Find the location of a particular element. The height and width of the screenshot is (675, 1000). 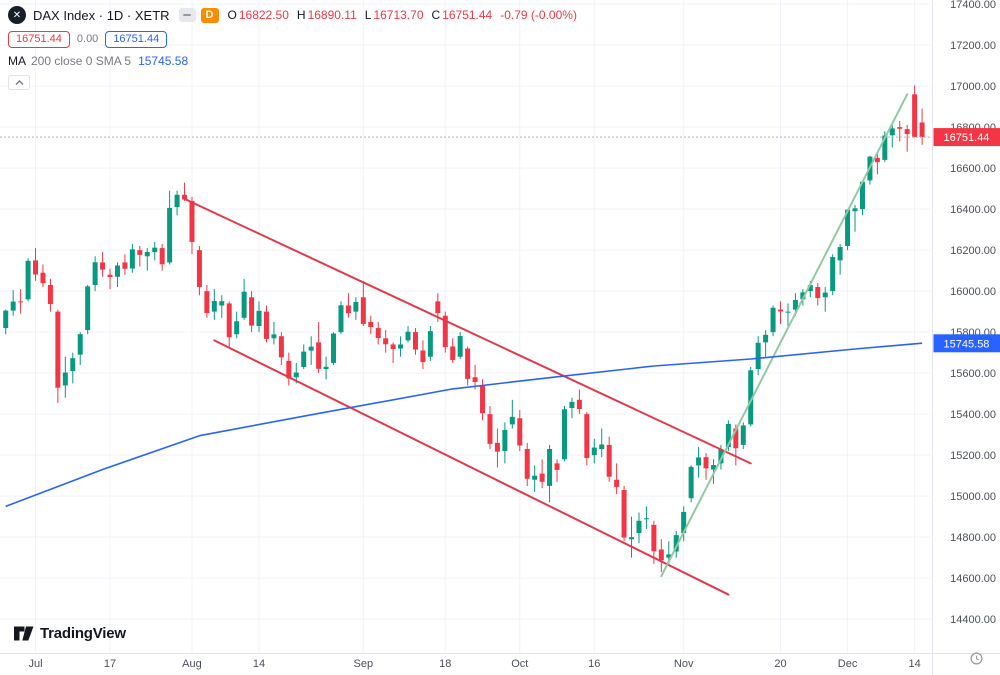

legend-menu-icon is located at coordinates (187, 15).